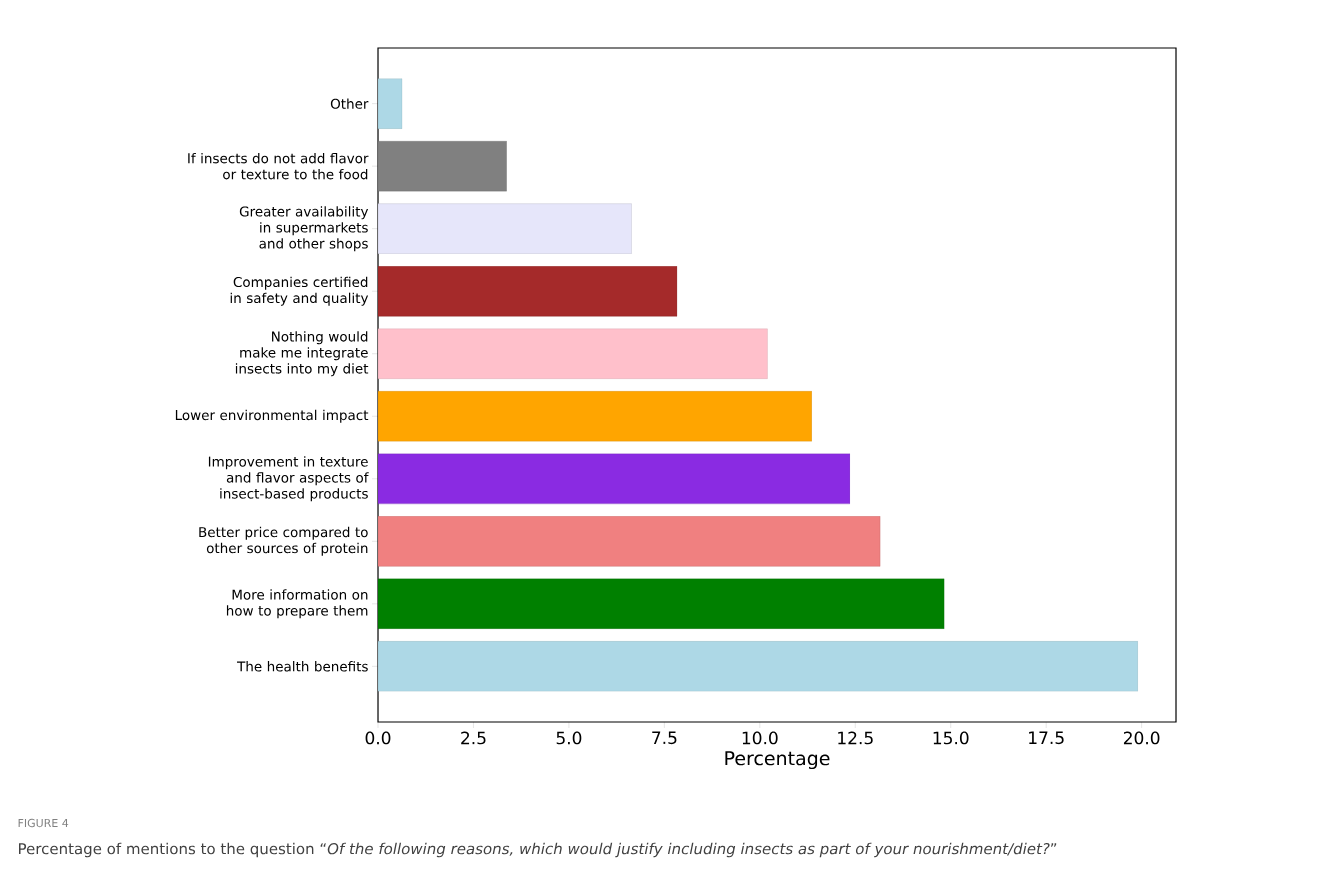 Image resolution: width=1322 pixels, height=883 pixels. What do you see at coordinates (1141, 738) in the screenshot?
I see `x-tick-label: 20.0` at bounding box center [1141, 738].